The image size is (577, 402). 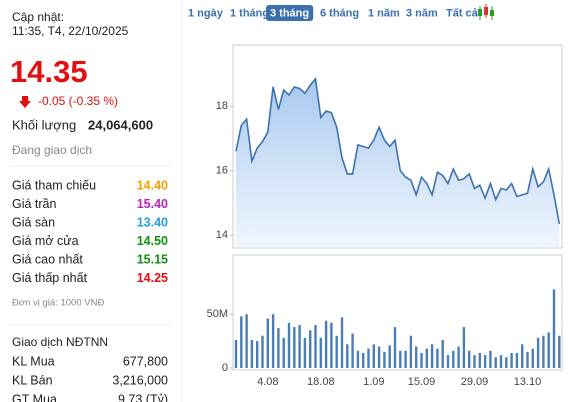 What do you see at coordinates (152, 222) in the screenshot?
I see `price-value: 13.40` at bounding box center [152, 222].